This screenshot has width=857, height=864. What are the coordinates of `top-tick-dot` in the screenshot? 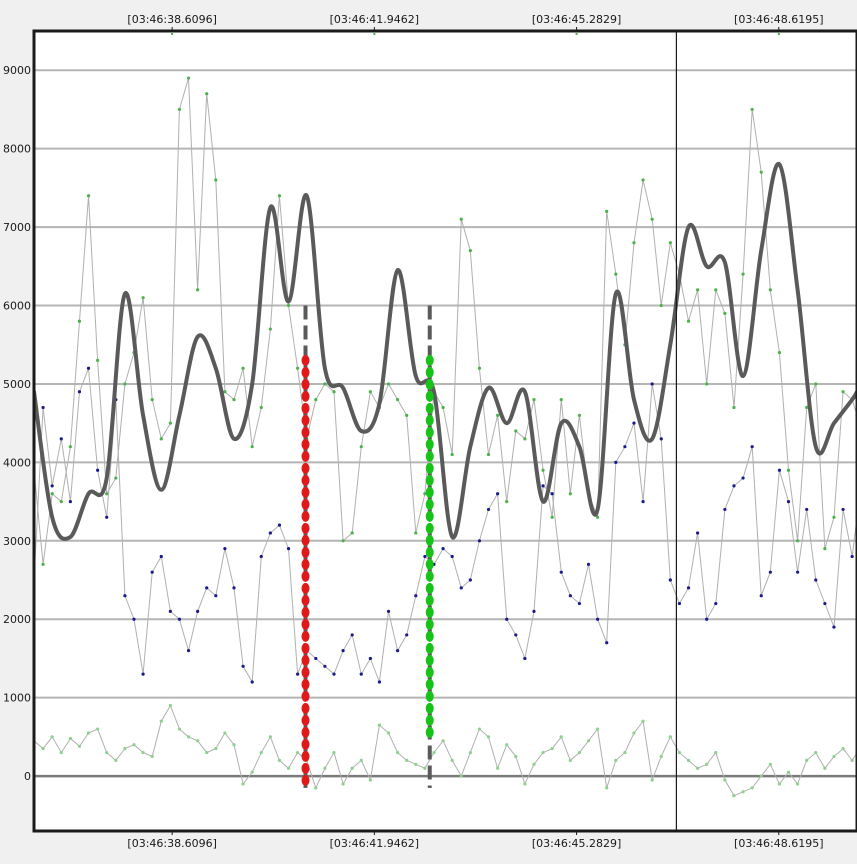 It's located at (778, 34).